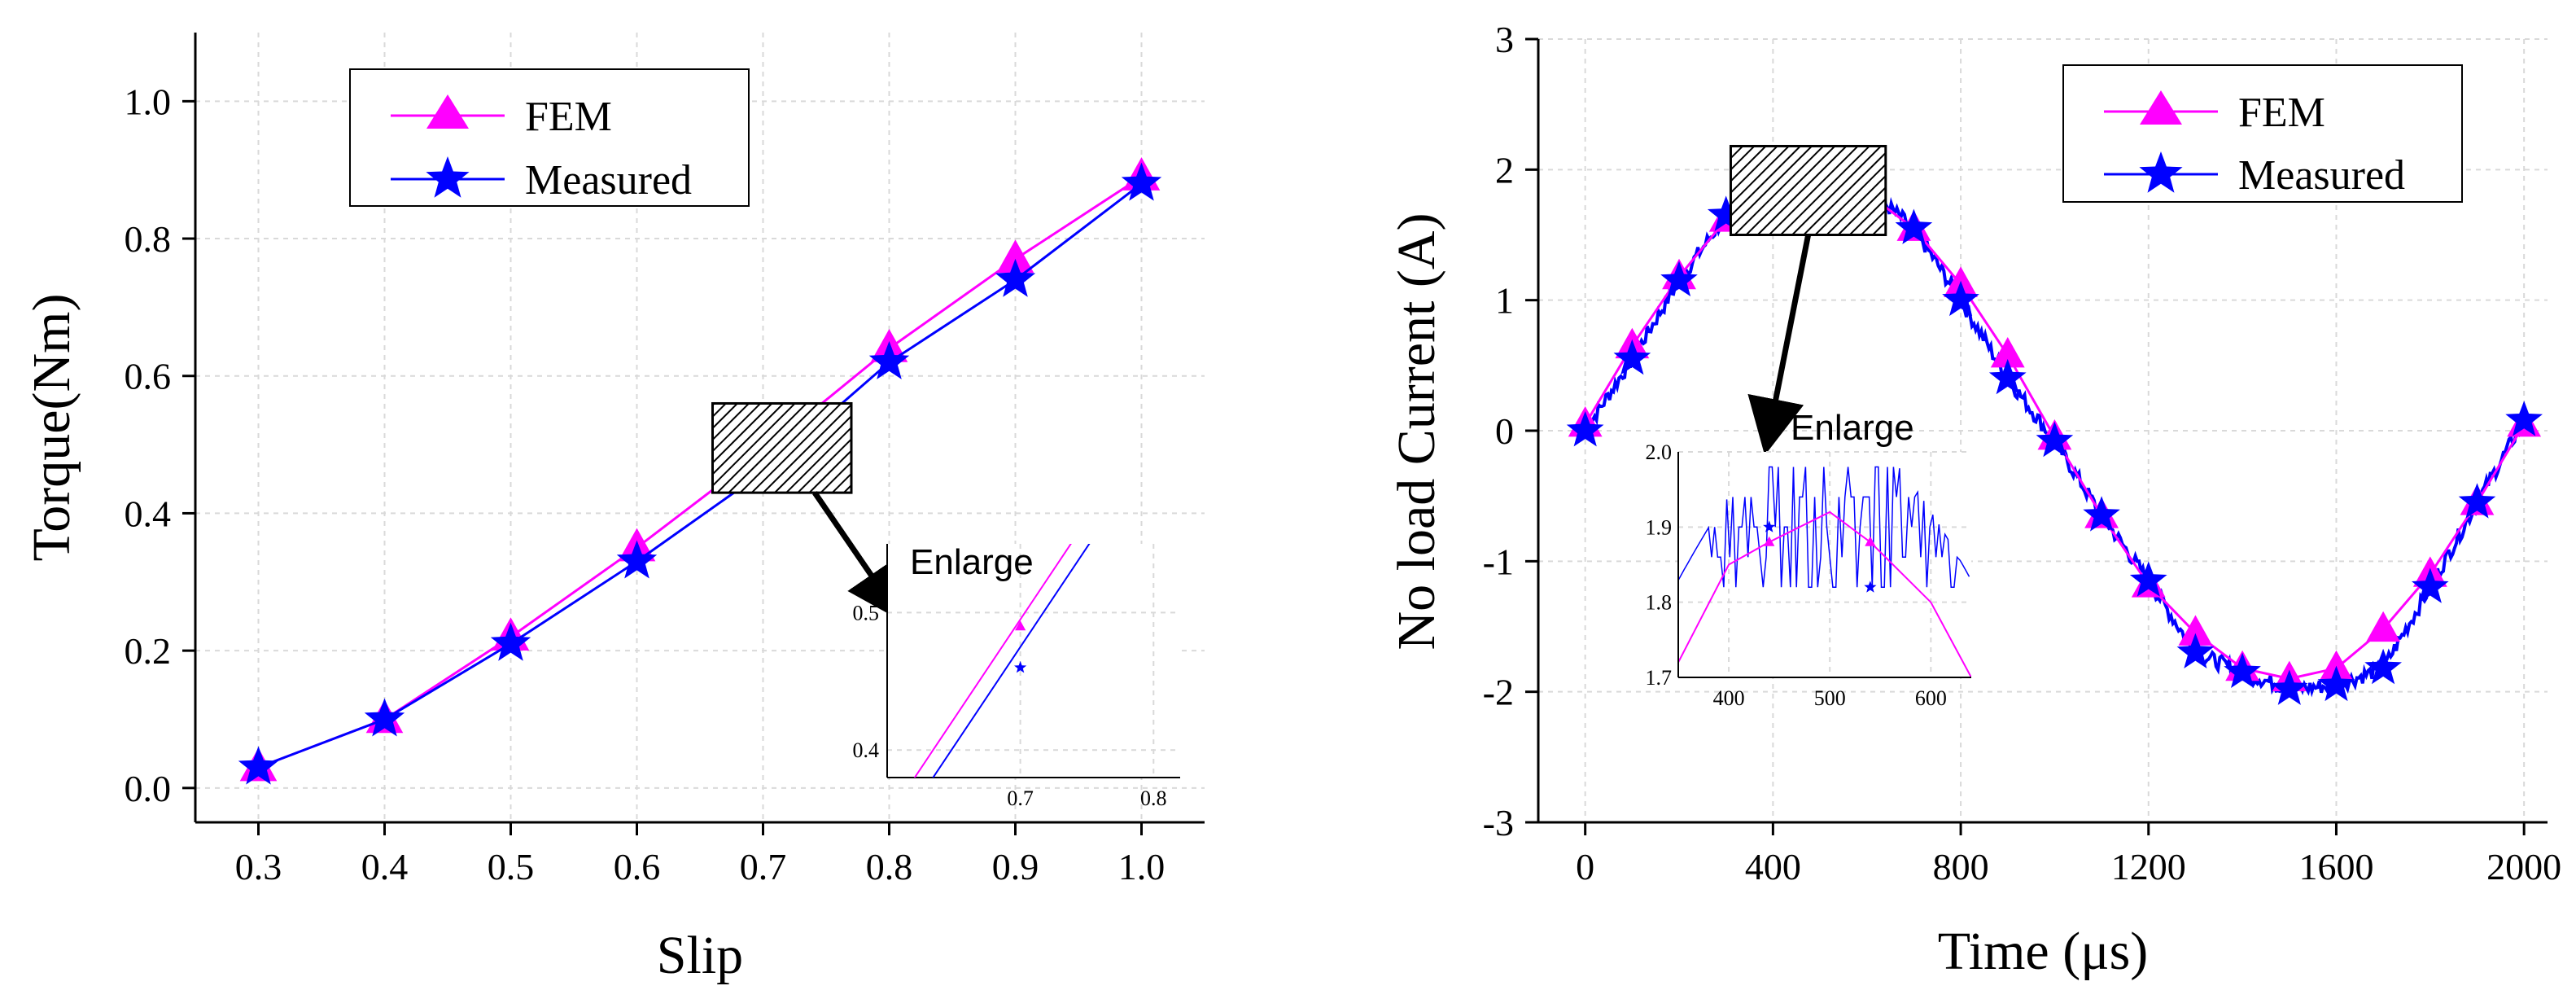 The width and height of the screenshot is (2576, 999). What do you see at coordinates (637, 866) in the screenshot?
I see `x-tick-label: 0.6` at bounding box center [637, 866].